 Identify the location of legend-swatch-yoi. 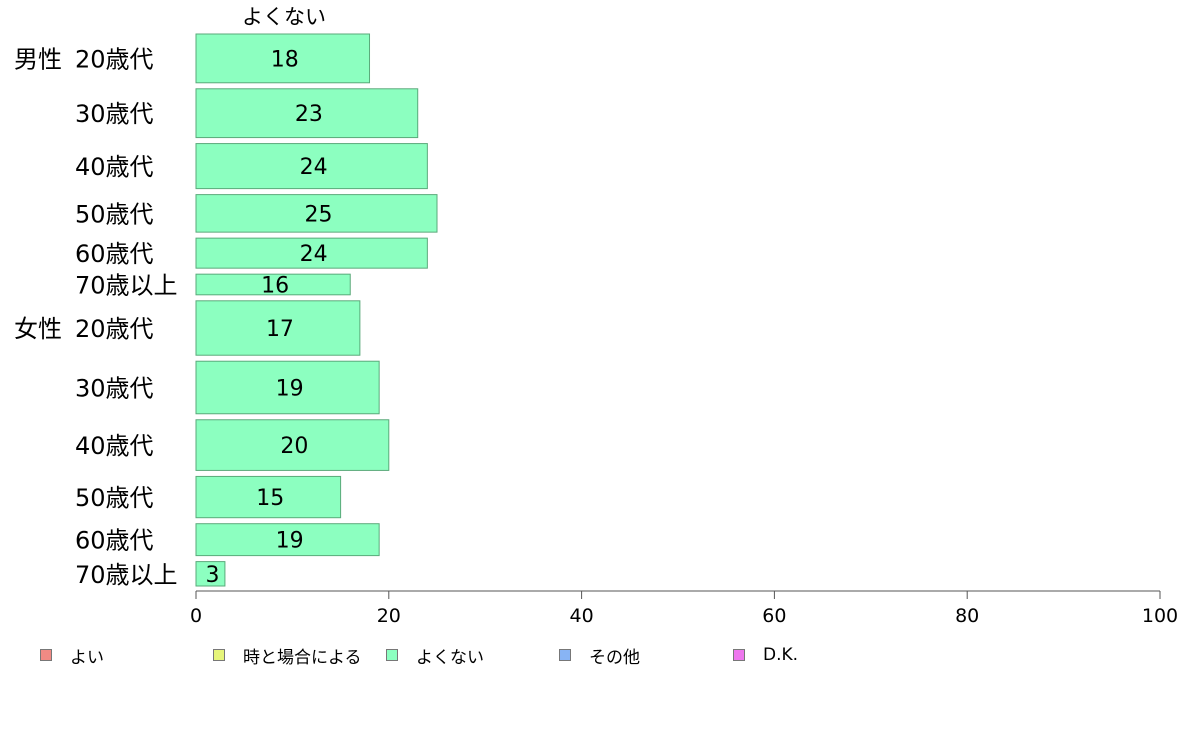
(46, 655).